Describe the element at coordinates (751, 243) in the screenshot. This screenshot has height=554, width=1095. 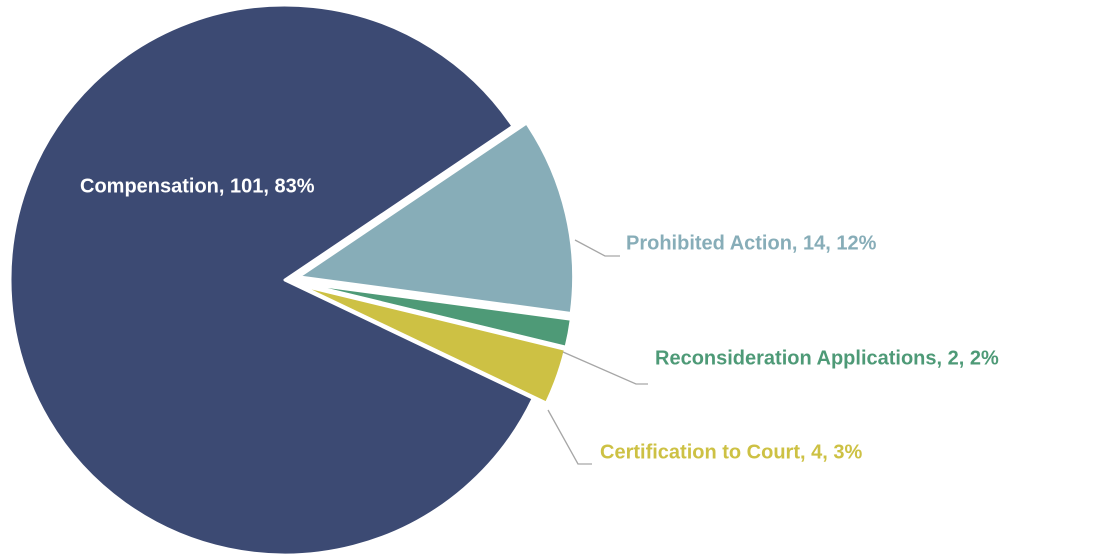
I see `data-label: Prohibited Action, 14, 12%` at that location.